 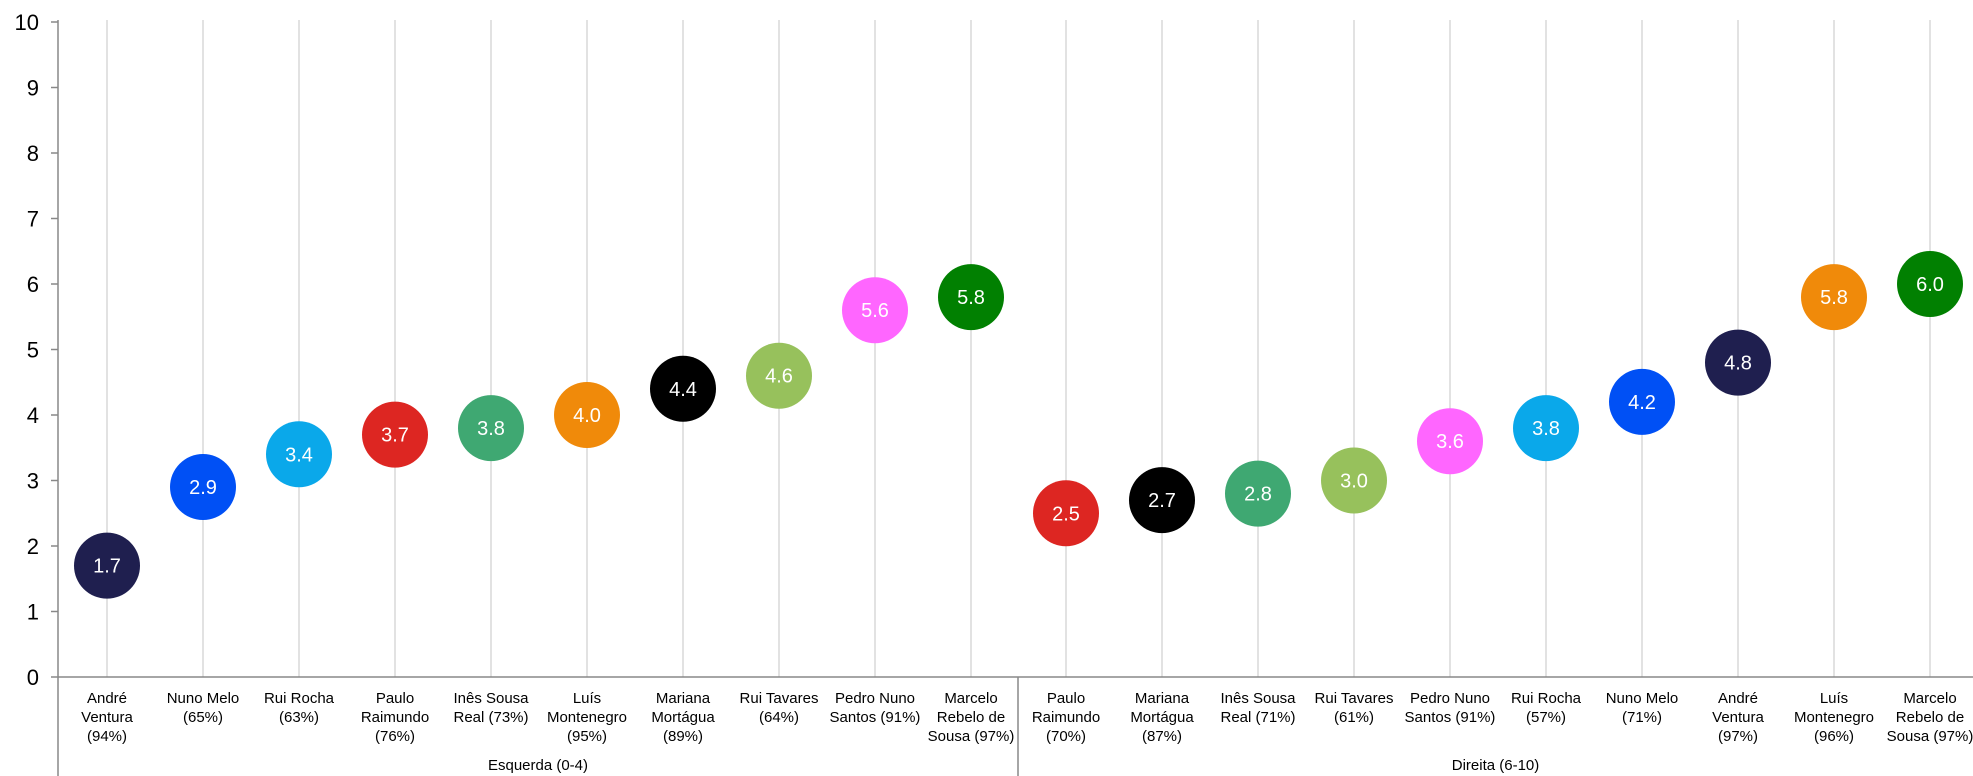 I want to click on data-label: 3.4, so click(x=299, y=455).